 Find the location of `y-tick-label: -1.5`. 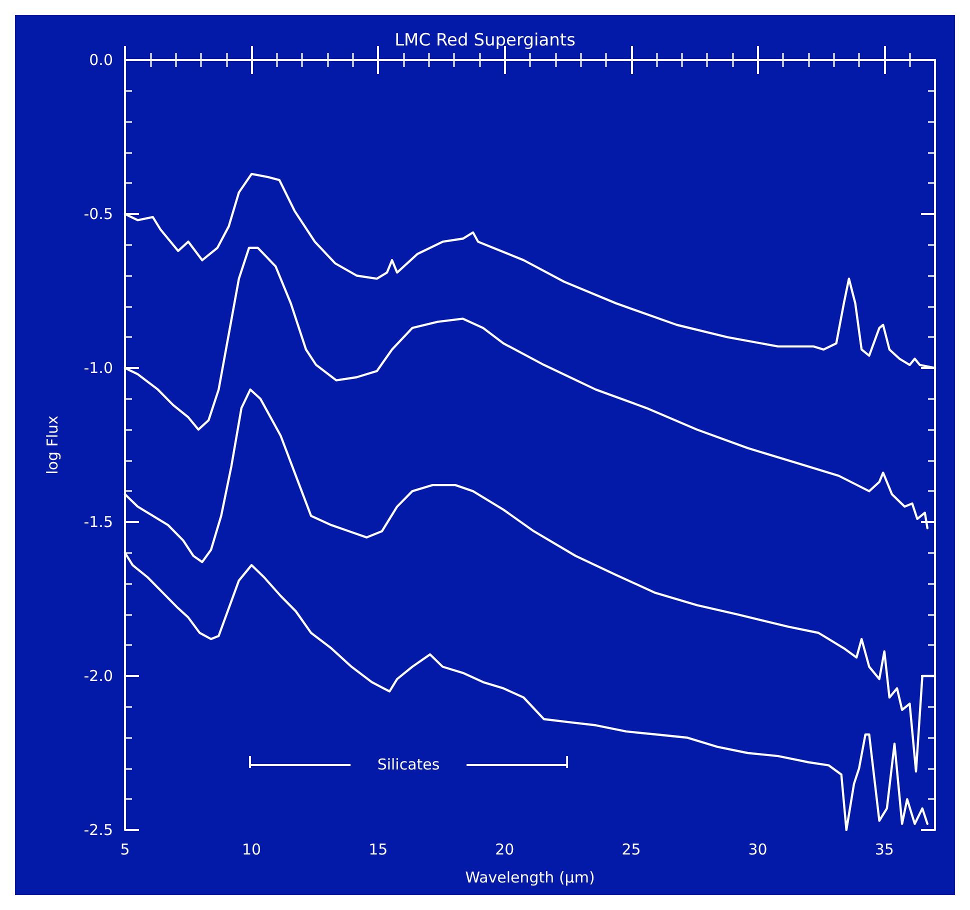

y-tick-label: -1.5 is located at coordinates (98, 522).